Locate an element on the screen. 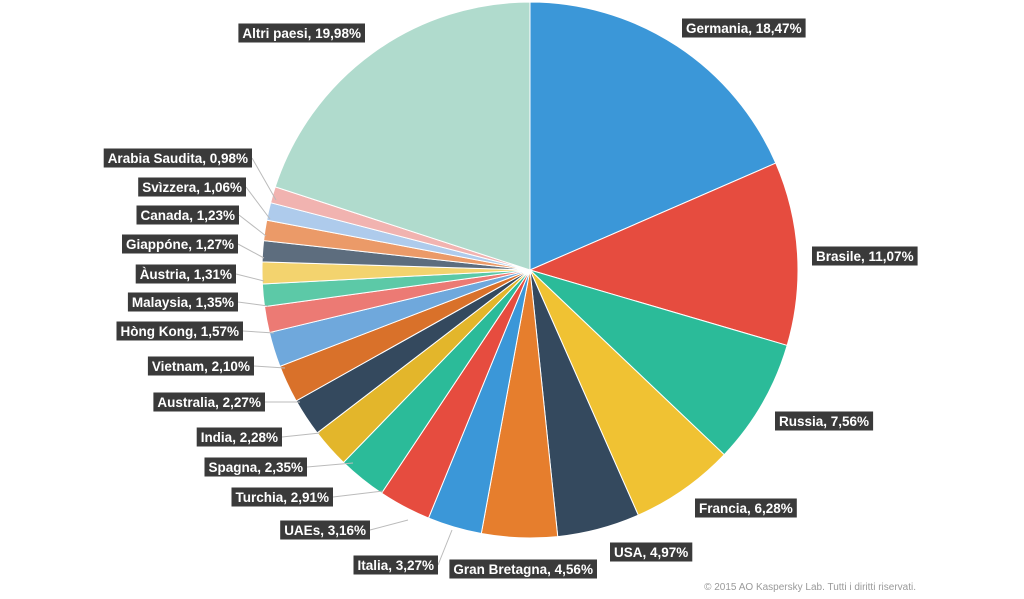 This screenshot has width=1024, height=599. slice-label: Germania, 18,47% is located at coordinates (744, 28).